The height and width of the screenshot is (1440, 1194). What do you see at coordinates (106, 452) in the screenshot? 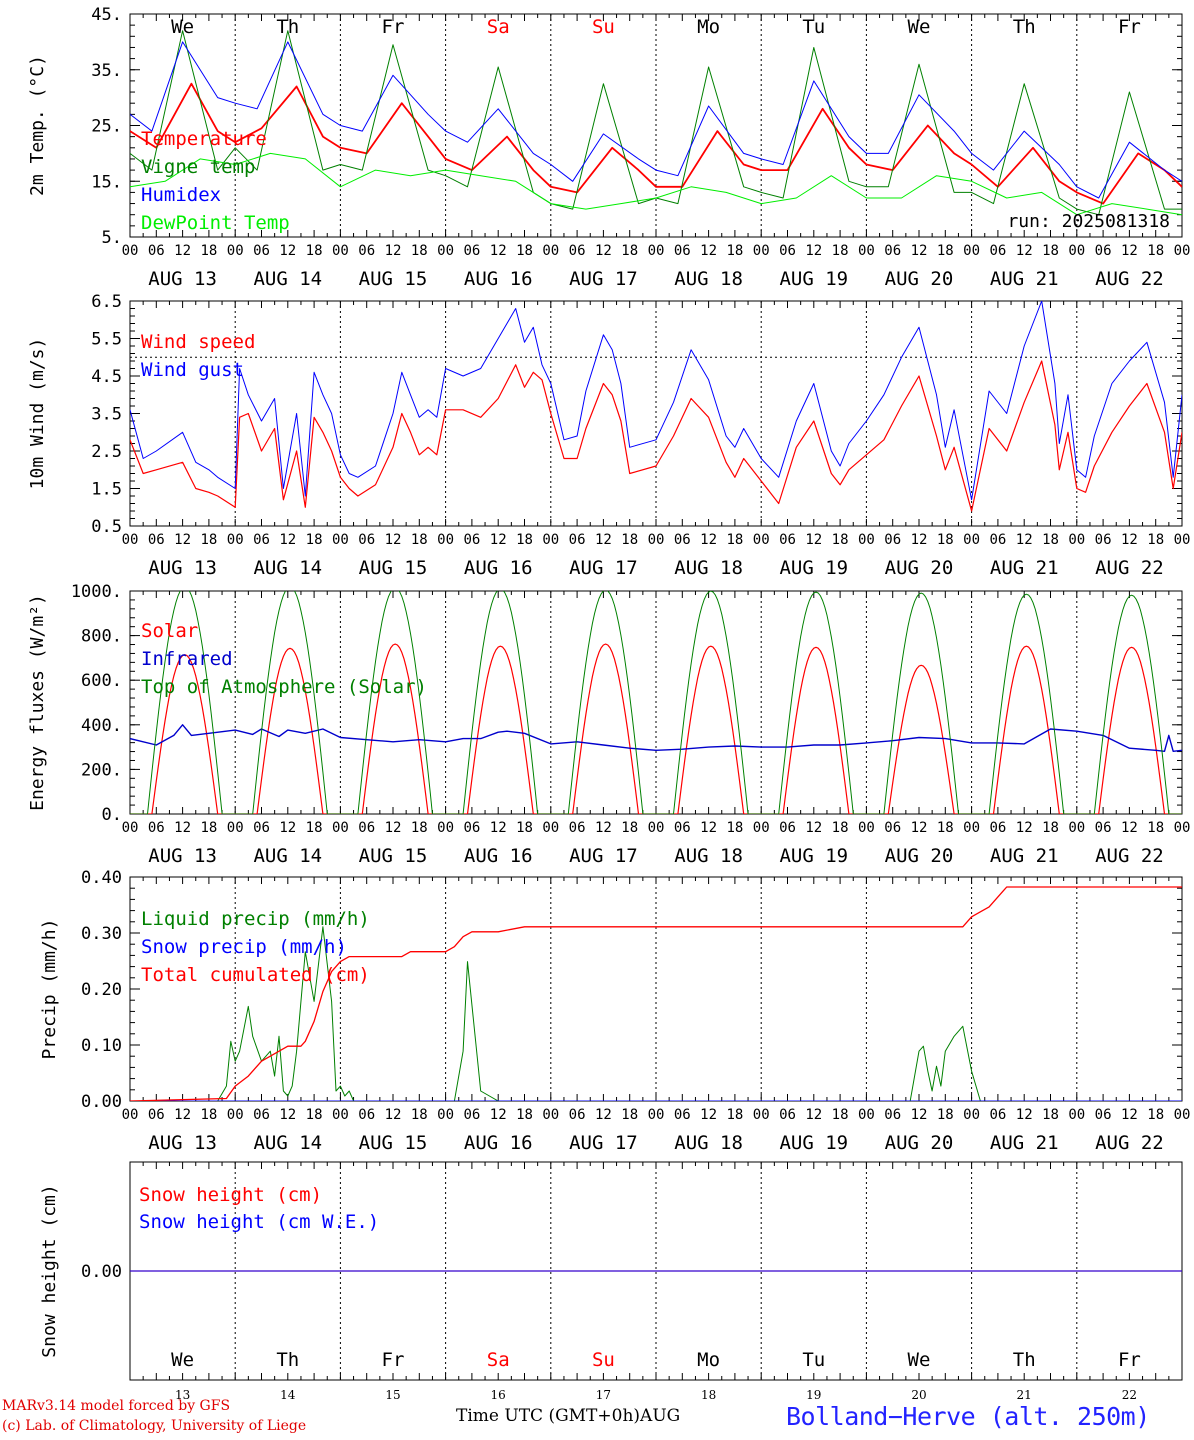
I see `y-tick-label: 2.5` at bounding box center [106, 452].